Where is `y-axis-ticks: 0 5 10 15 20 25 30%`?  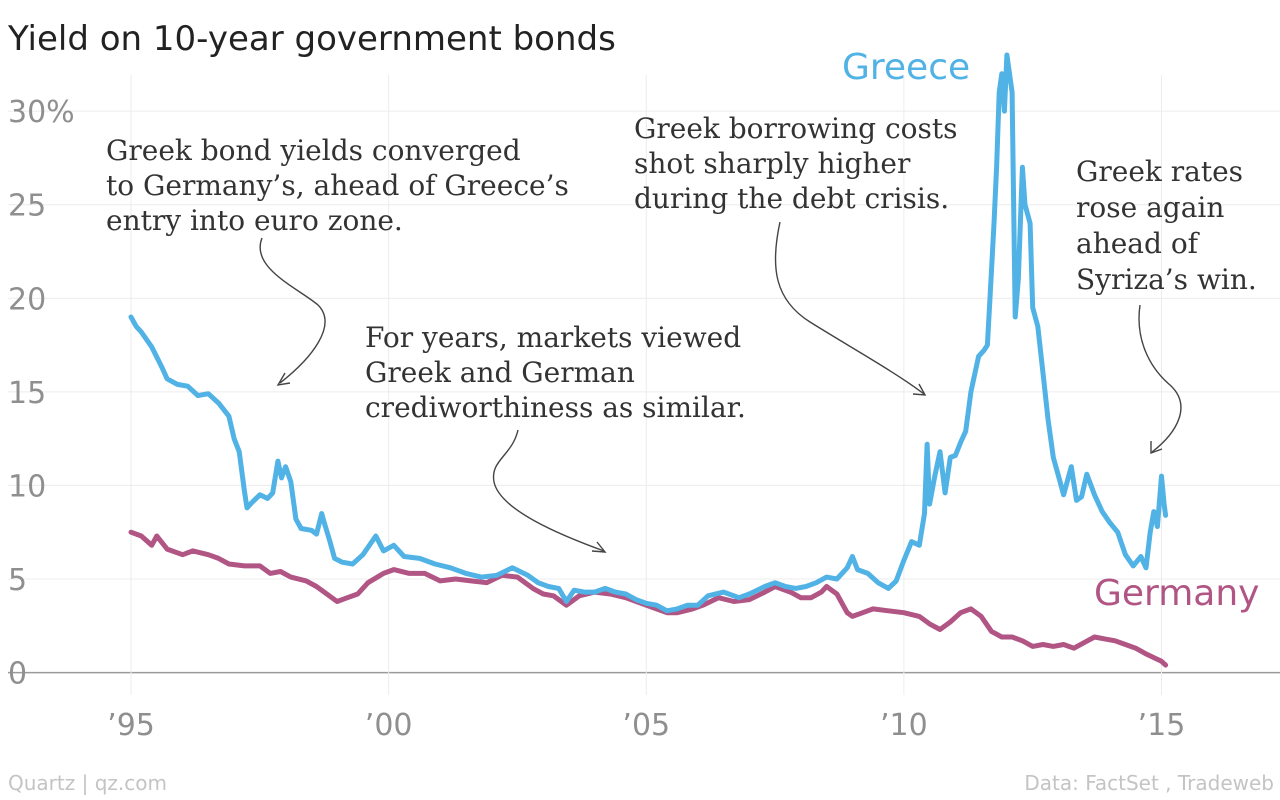
y-axis-ticks: 0 5 10 15 20 25 30% is located at coordinates (41, 393).